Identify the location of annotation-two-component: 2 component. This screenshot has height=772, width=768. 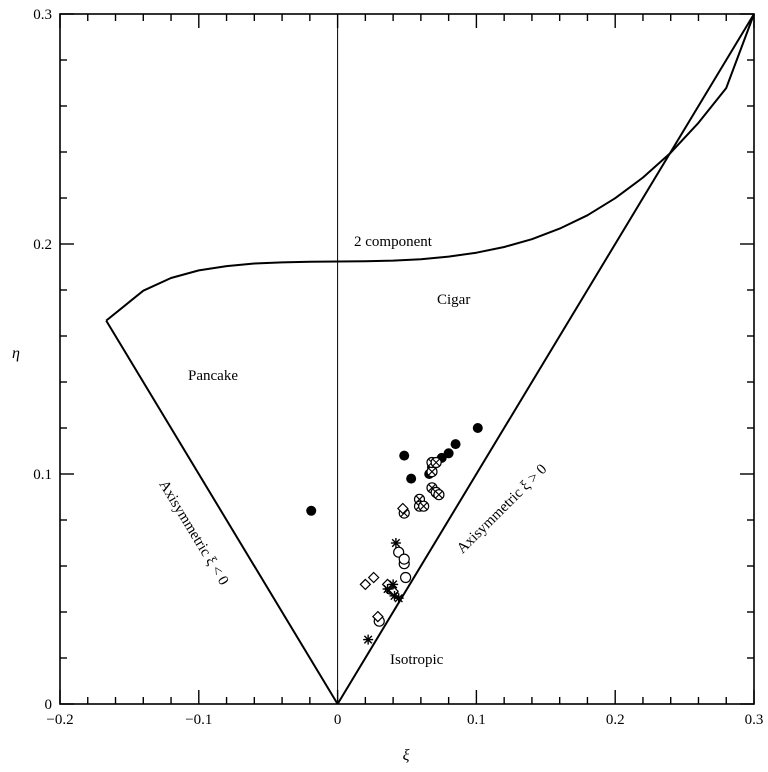
(393, 242).